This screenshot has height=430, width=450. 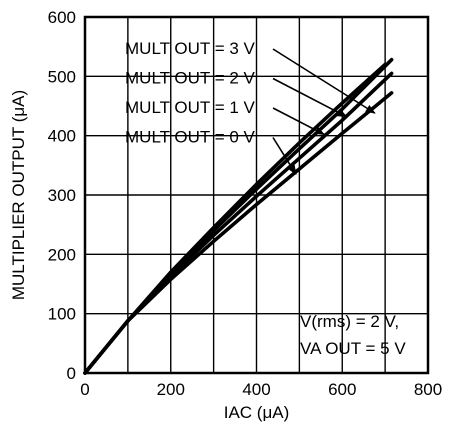 What do you see at coordinates (18, 195) in the screenshot?
I see `y-axis-label: MULTIPLIER OUTPUT (μA)` at bounding box center [18, 195].